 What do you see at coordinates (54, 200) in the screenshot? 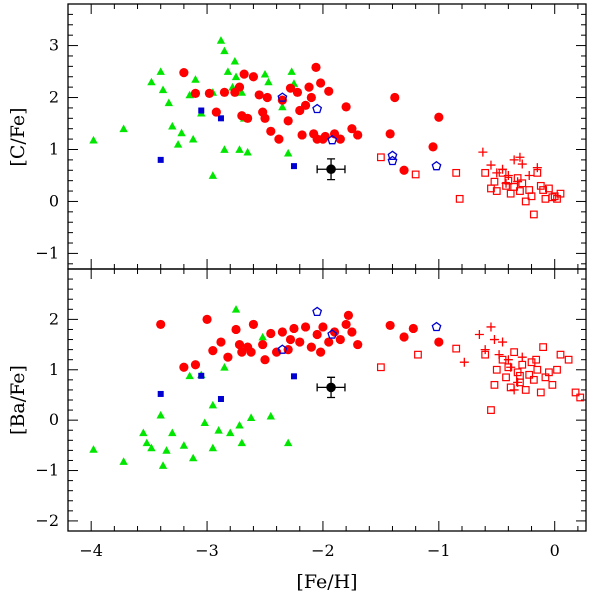
I see `y-tick-label-carbon: 0` at bounding box center [54, 200].